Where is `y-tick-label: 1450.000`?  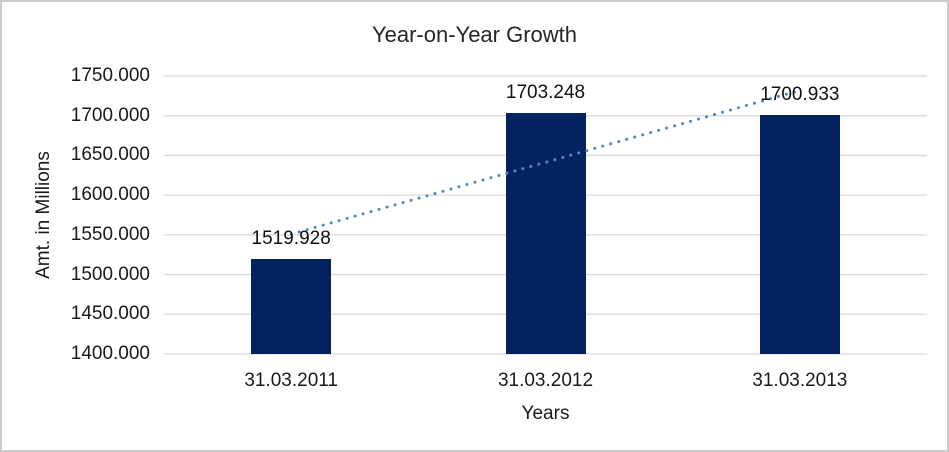
y-tick-label: 1450.000 is located at coordinates (110, 314).